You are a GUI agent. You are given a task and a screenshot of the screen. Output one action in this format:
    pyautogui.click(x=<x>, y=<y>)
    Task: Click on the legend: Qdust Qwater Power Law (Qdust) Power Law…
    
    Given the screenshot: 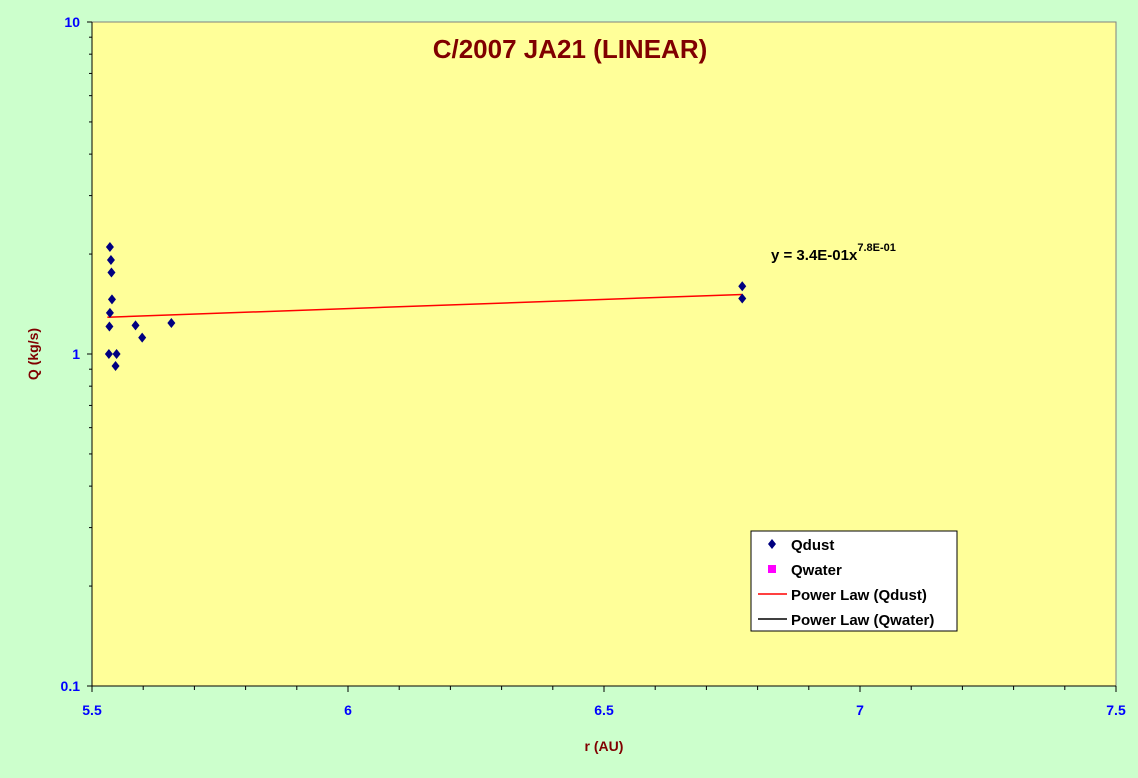 What is the action you would take?
    pyautogui.click(x=854, y=581)
    